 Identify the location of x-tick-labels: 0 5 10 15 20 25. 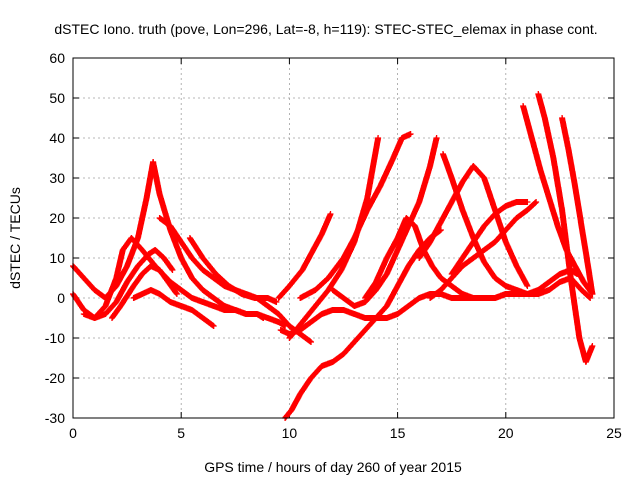
(345, 433).